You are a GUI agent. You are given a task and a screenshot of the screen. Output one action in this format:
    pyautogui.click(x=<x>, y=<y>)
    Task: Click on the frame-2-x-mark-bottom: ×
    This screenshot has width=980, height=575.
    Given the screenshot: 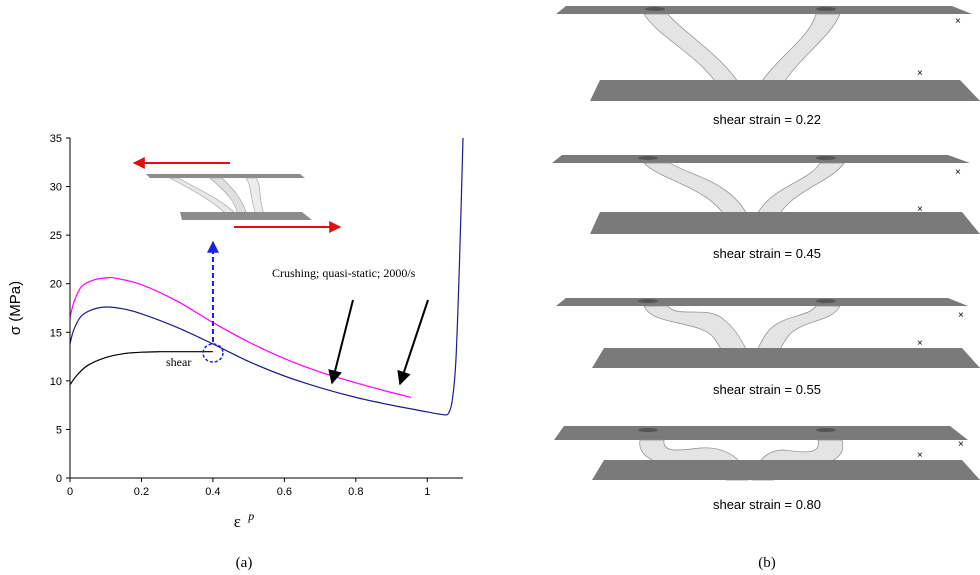 What is the action you would take?
    pyautogui.click(x=920, y=209)
    